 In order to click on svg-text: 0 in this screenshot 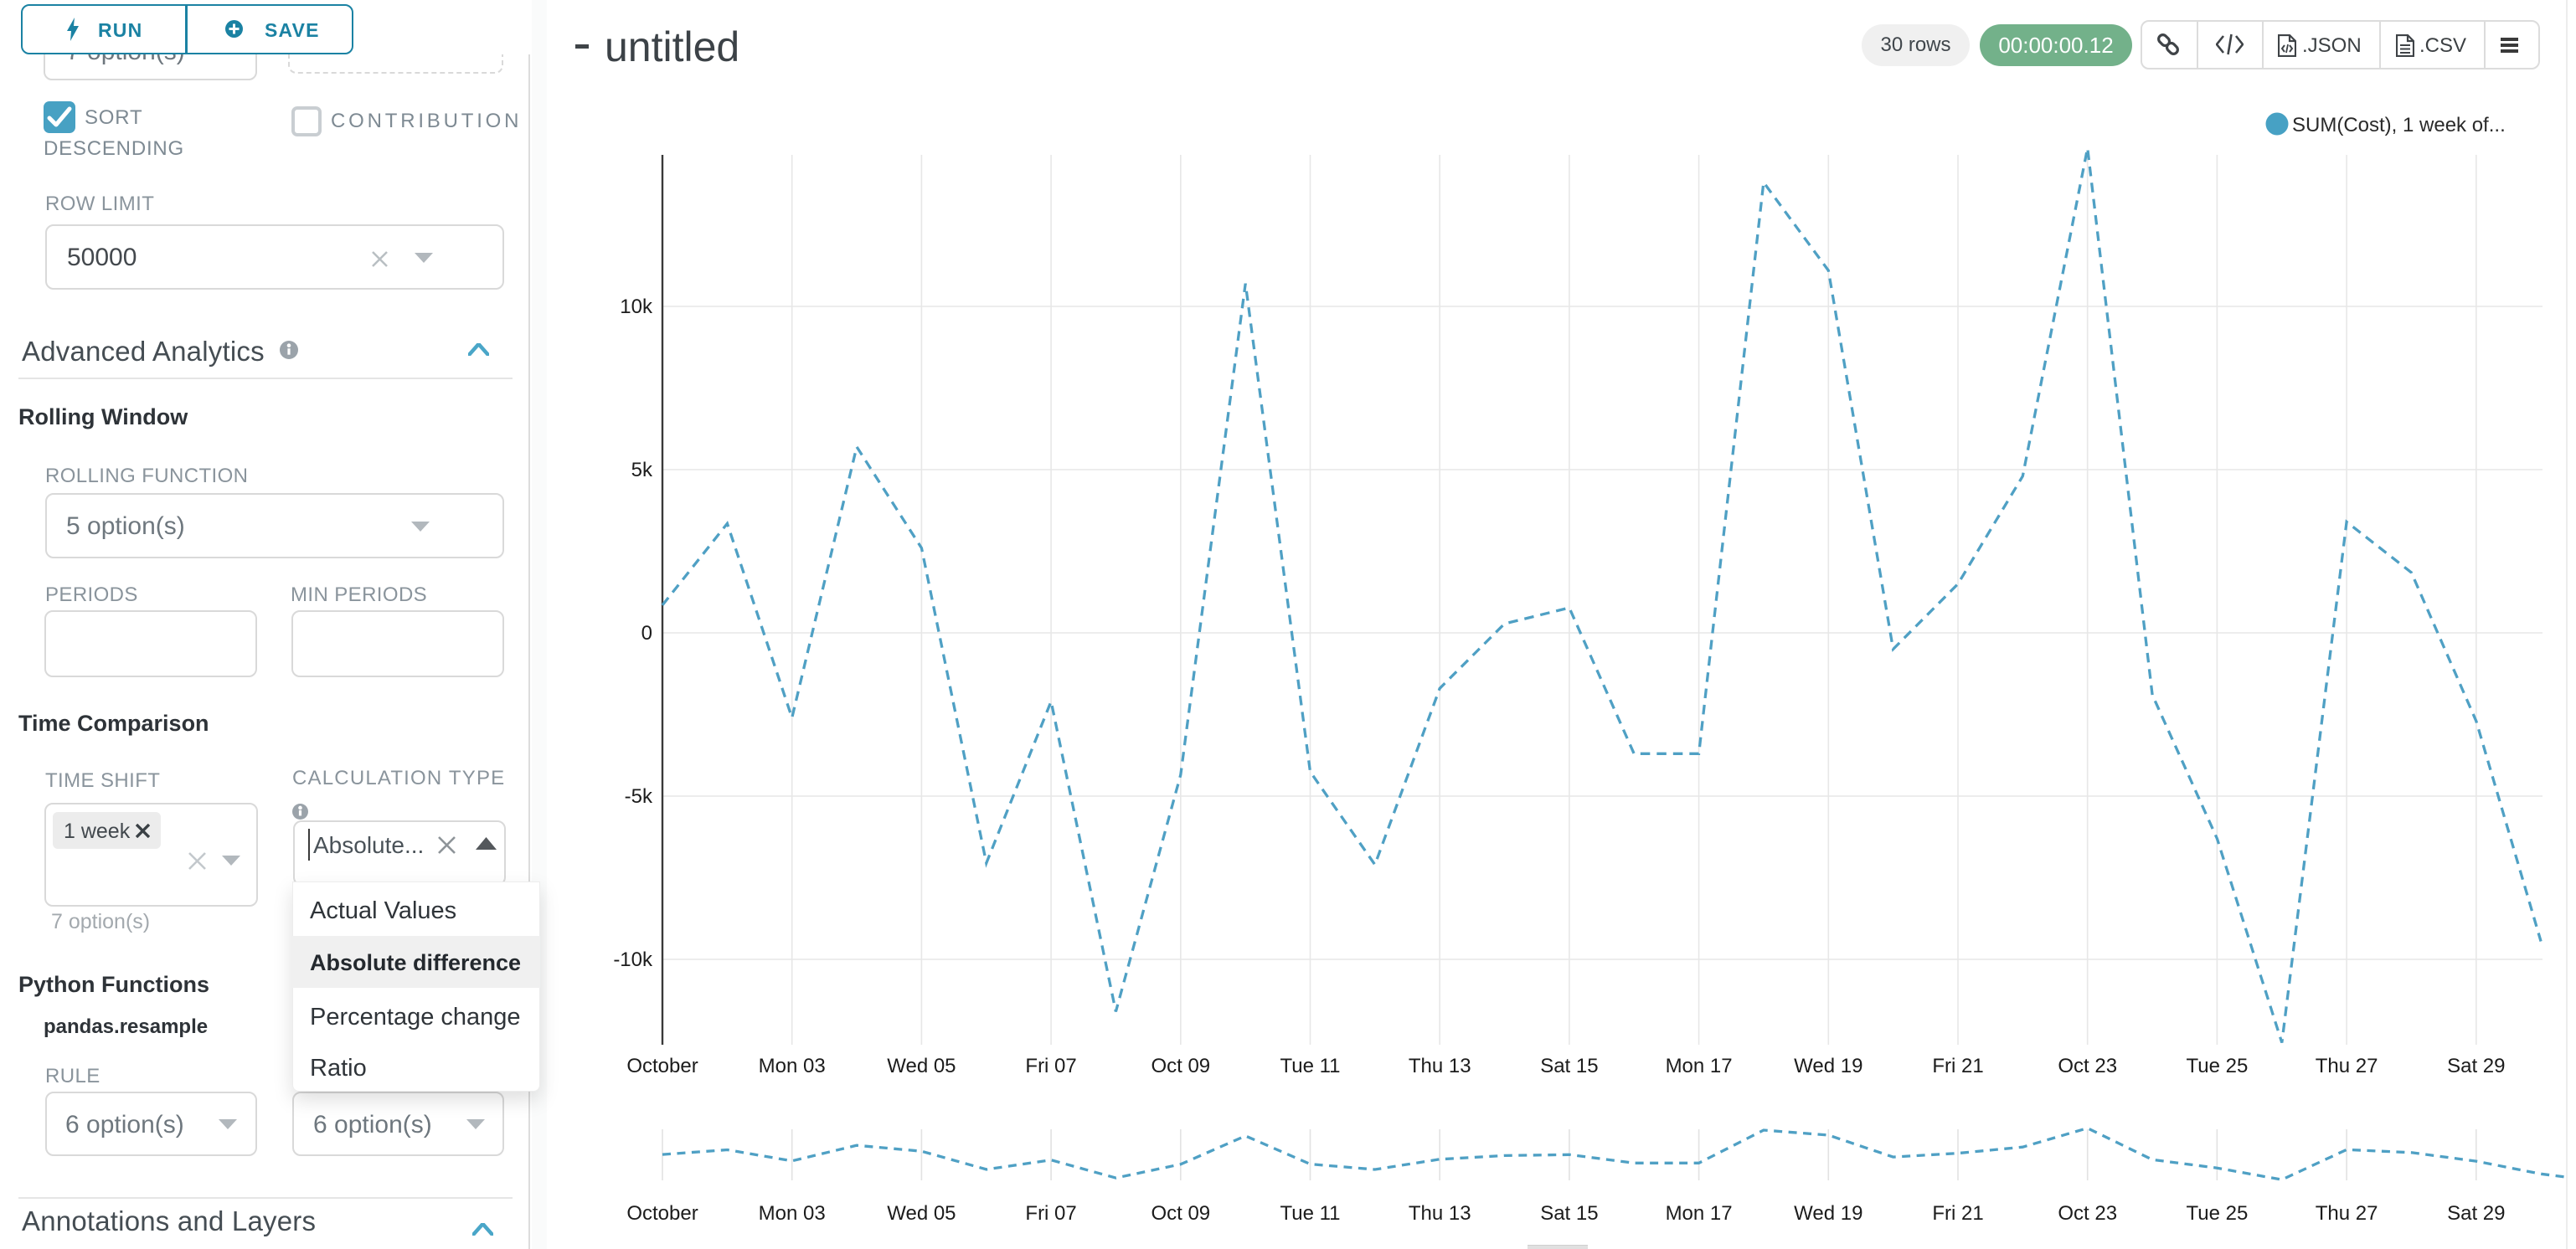, I will do `click(646, 633)`.